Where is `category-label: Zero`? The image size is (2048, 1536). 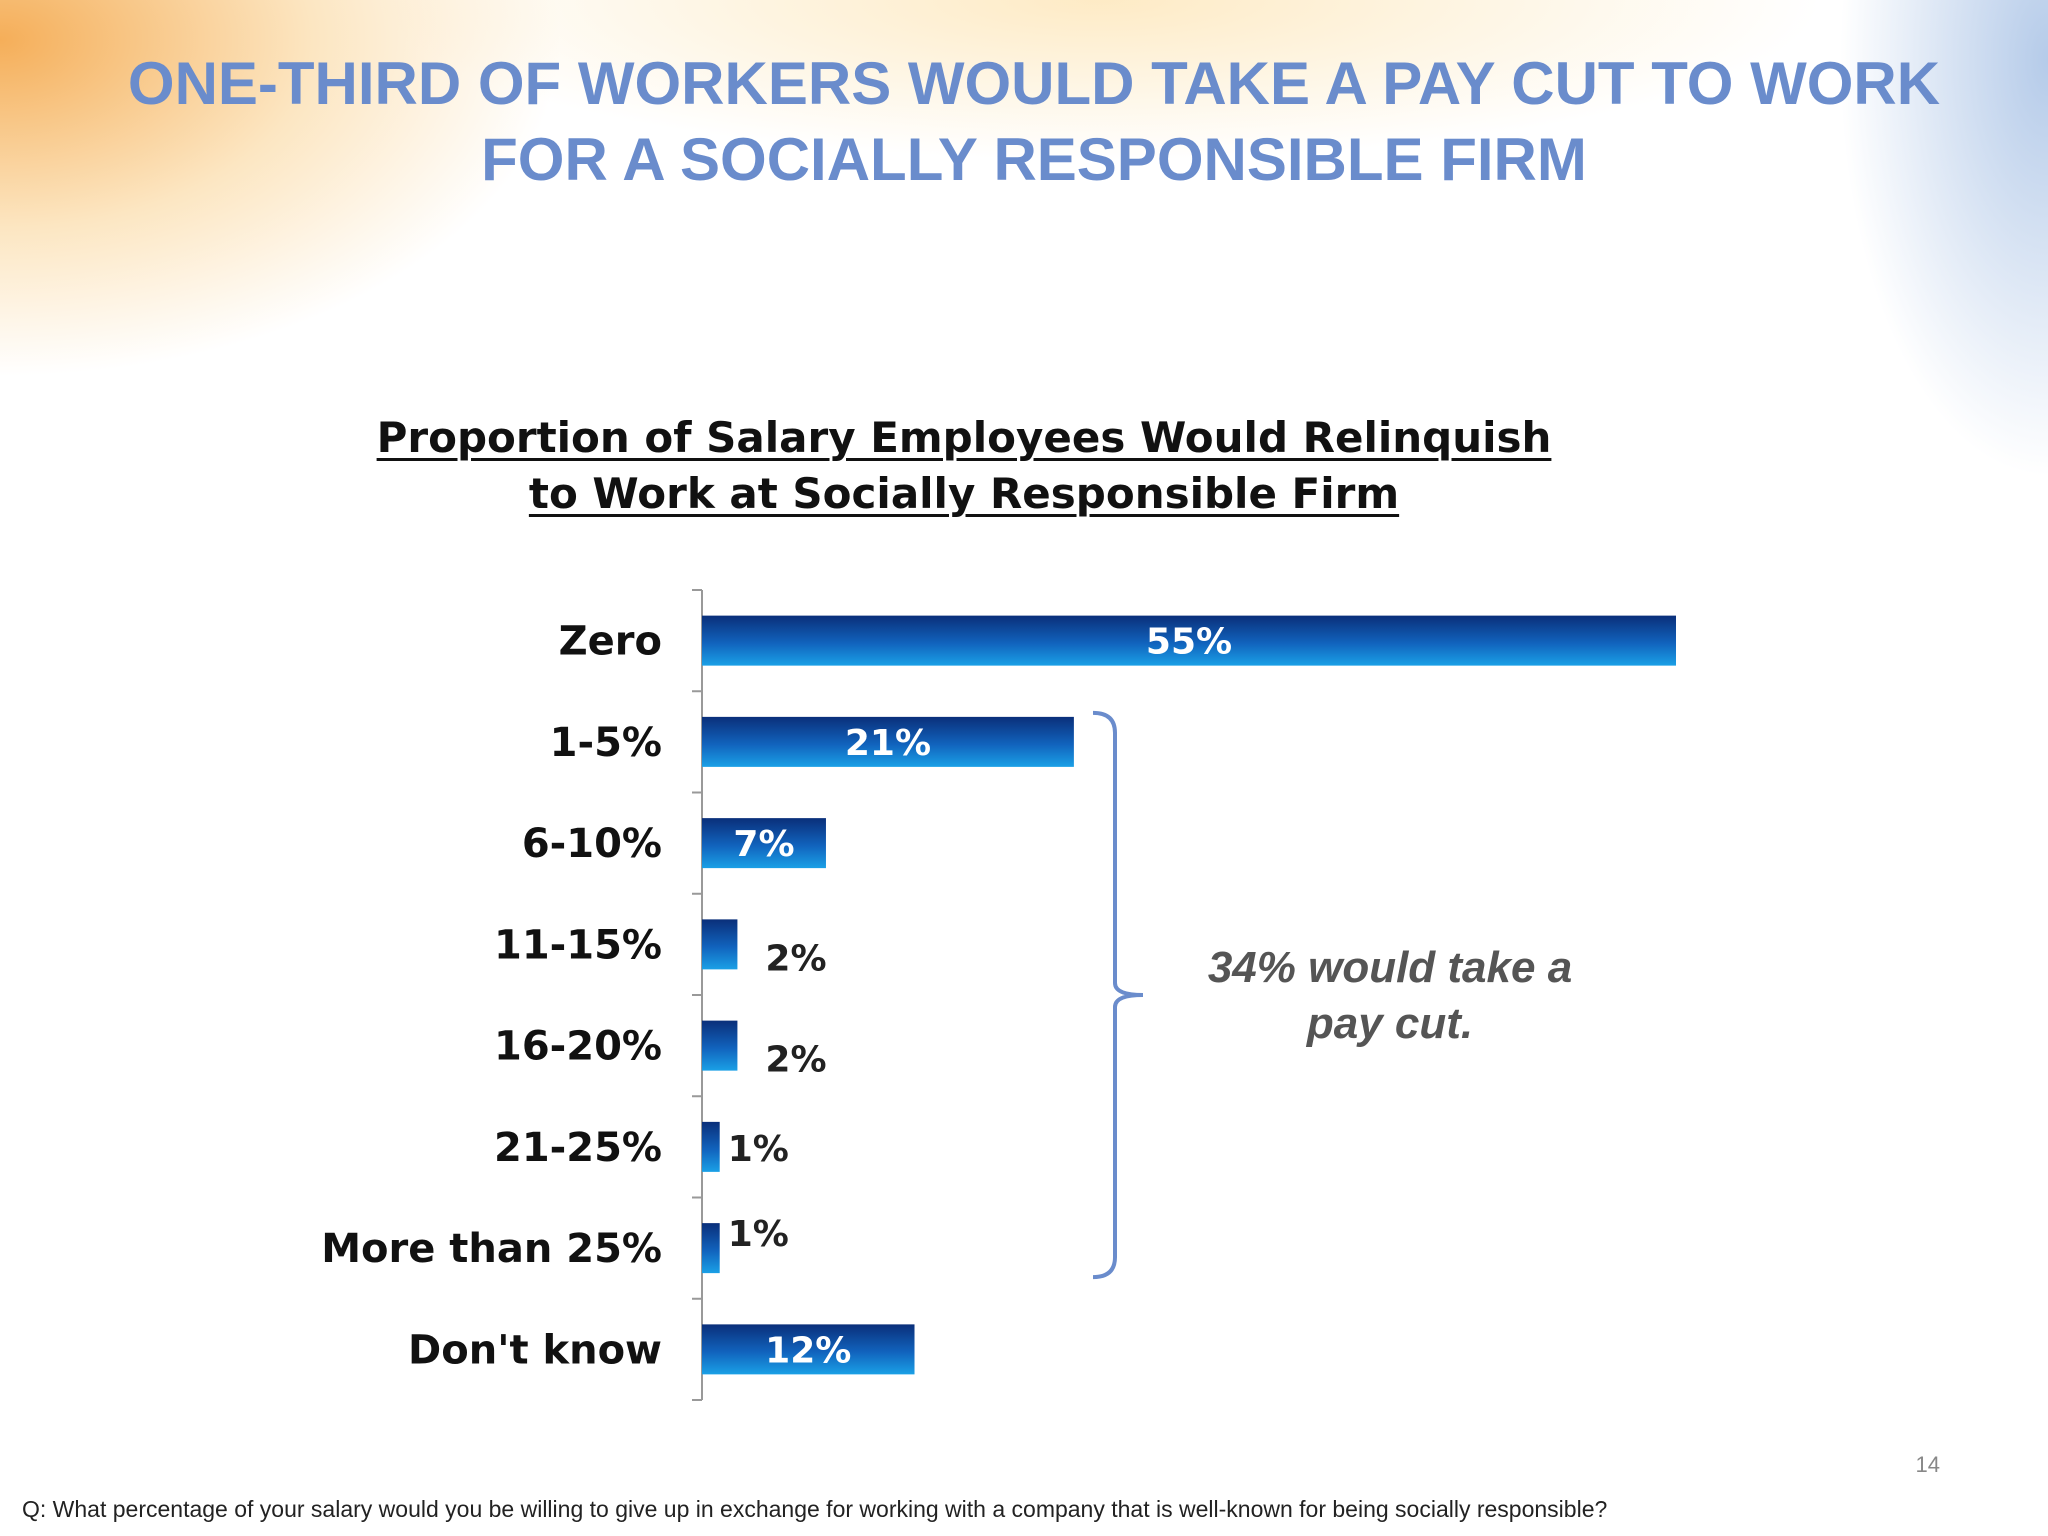 category-label: Zero is located at coordinates (610, 642).